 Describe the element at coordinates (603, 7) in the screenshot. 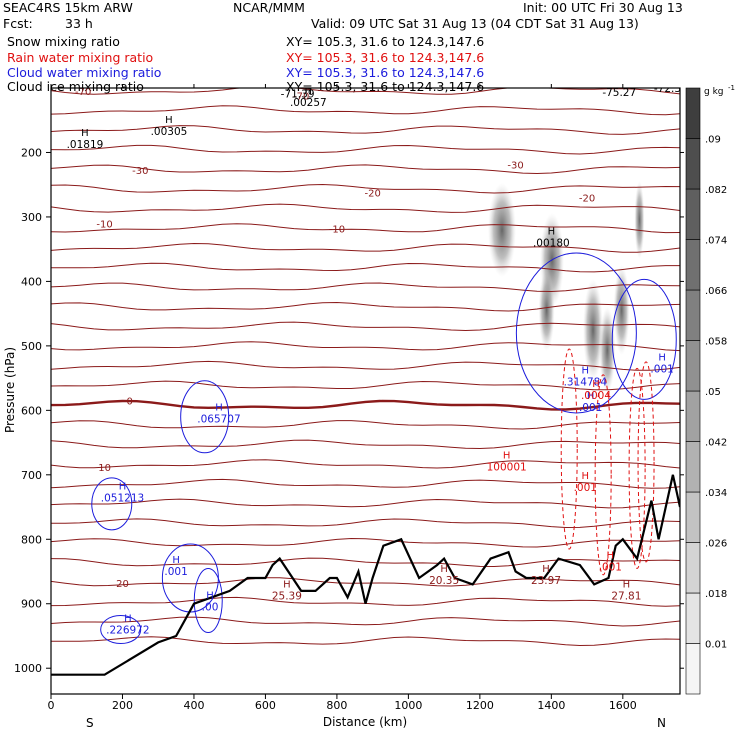

I see `init-time: Init: 00 UTC Fri 30 Aug 13` at that location.